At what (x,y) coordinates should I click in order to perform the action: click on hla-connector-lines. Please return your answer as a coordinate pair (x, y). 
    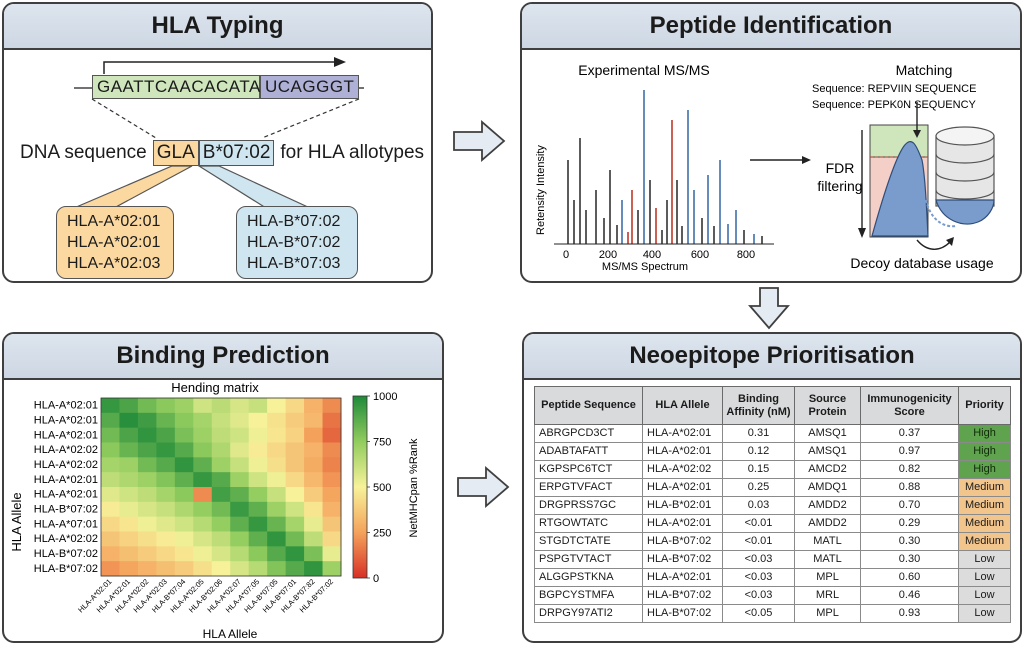
    Looking at the image, I should click on (218, 133).